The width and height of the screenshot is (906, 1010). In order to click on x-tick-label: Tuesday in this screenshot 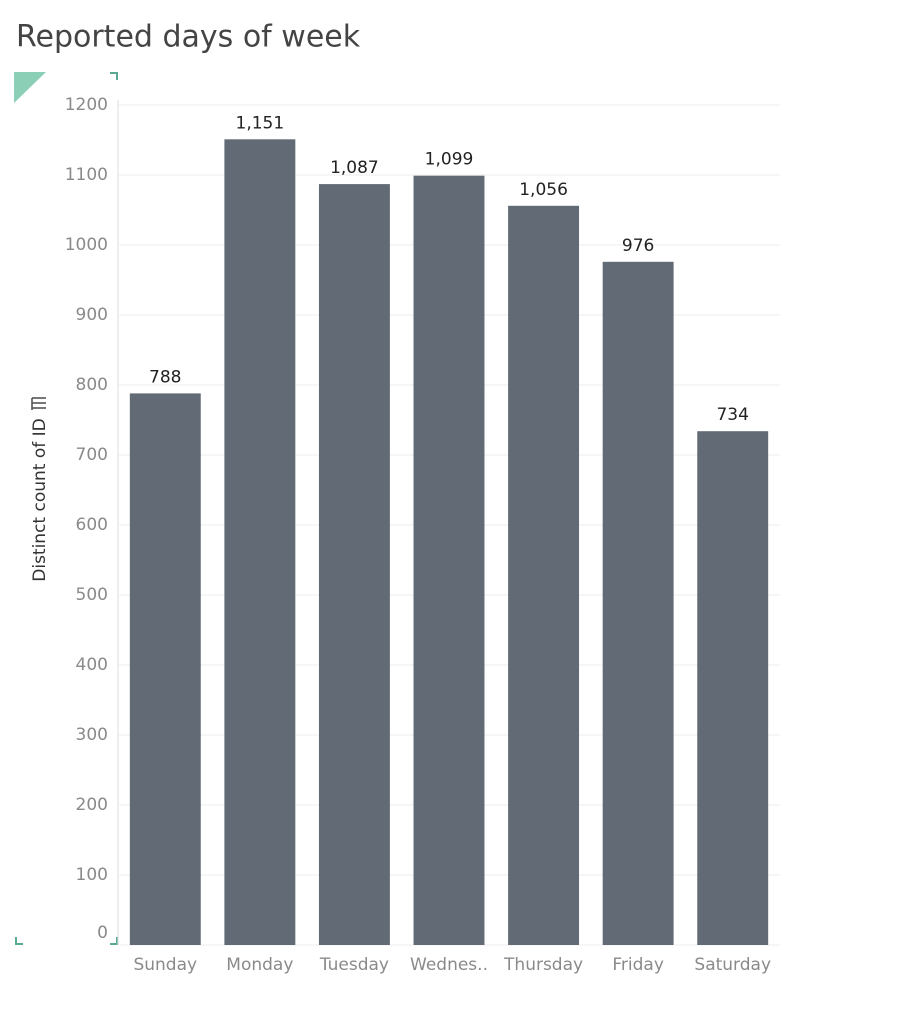, I will do `click(354, 965)`.